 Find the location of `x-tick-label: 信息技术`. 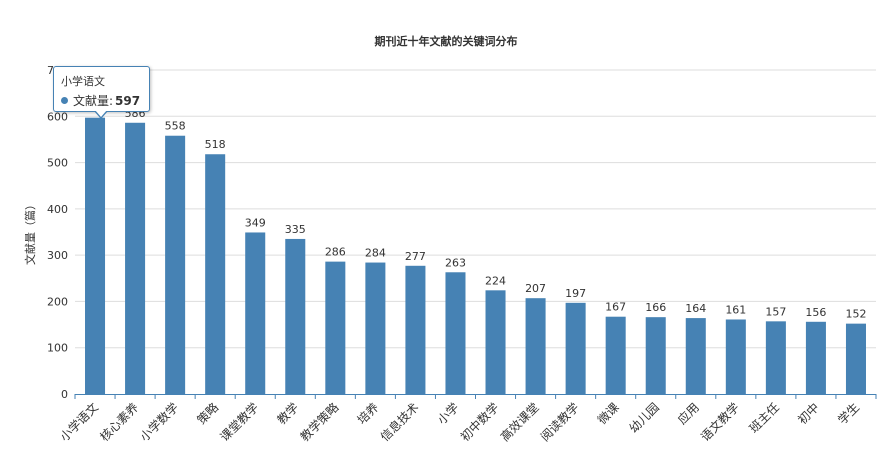

x-tick-label: 信息技术 is located at coordinates (399, 422).